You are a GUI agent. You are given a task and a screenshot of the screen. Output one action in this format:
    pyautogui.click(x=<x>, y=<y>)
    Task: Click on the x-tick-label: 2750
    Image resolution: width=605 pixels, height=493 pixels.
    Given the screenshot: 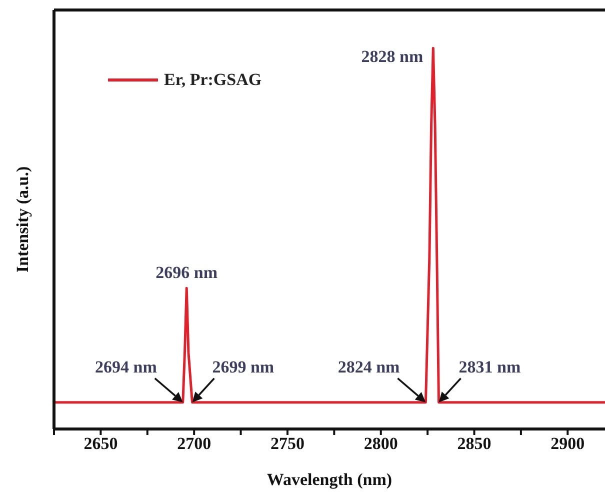 What is the action you would take?
    pyautogui.click(x=287, y=444)
    